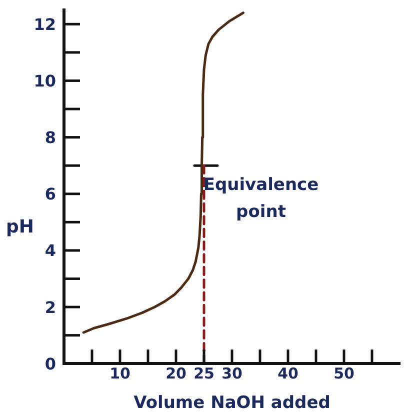  I want to click on x-axis-title: Volume NaOH added, so click(232, 403).